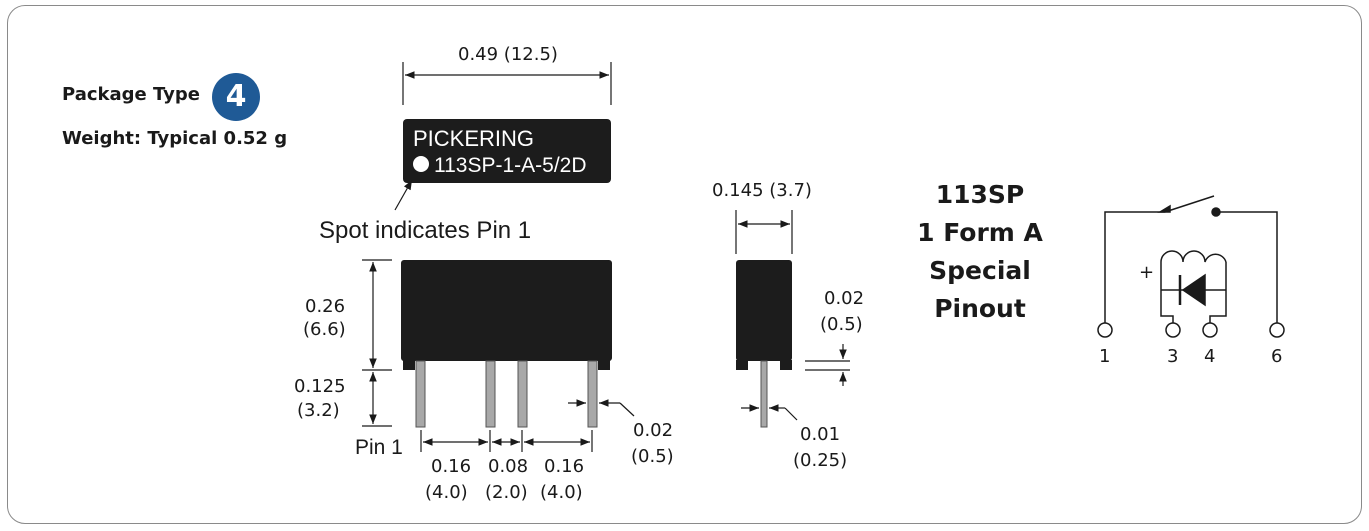 This screenshot has height=531, width=1369. What do you see at coordinates (601, 408) in the screenshot?
I see `pin-width-dimension` at bounding box center [601, 408].